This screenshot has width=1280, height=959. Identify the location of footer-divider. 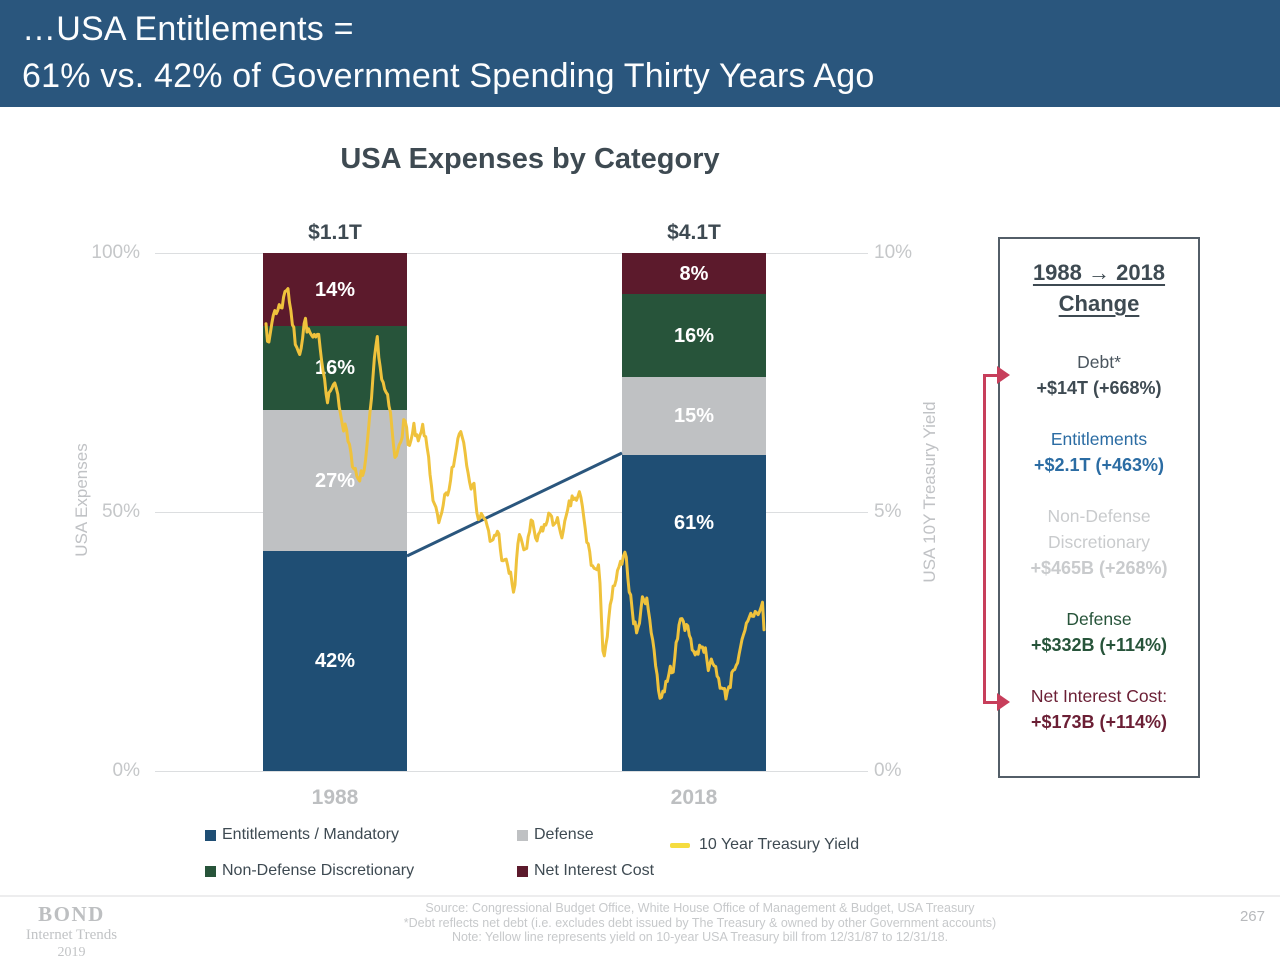
(640, 896).